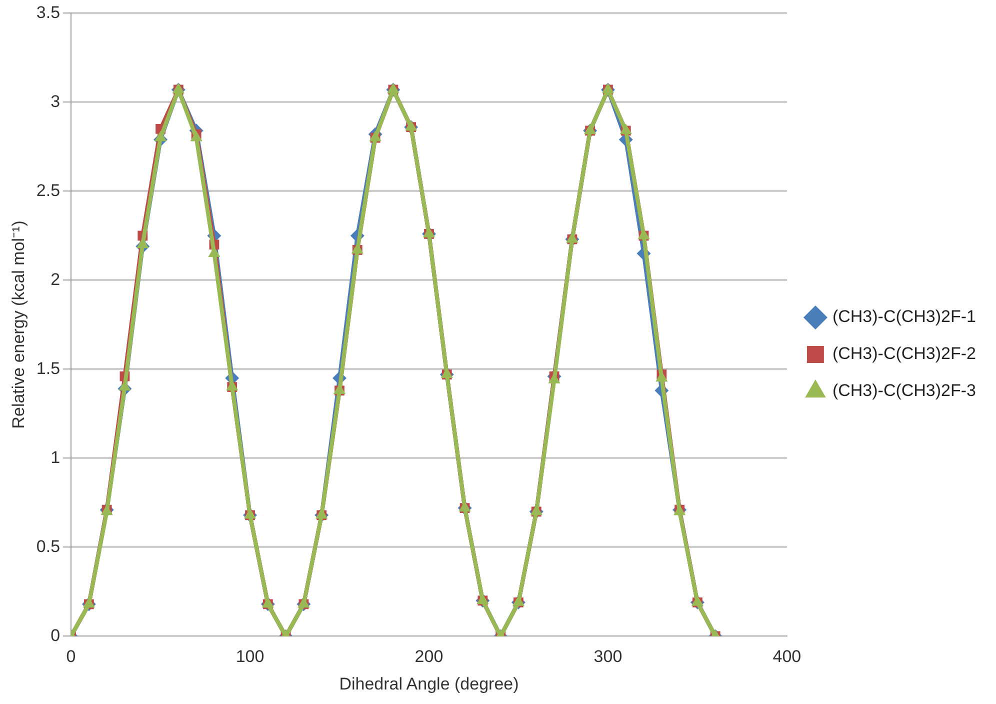 The height and width of the screenshot is (704, 996). What do you see at coordinates (904, 390) in the screenshot?
I see `legend-label: (CH3)-C(CH3)2F-3` at bounding box center [904, 390].